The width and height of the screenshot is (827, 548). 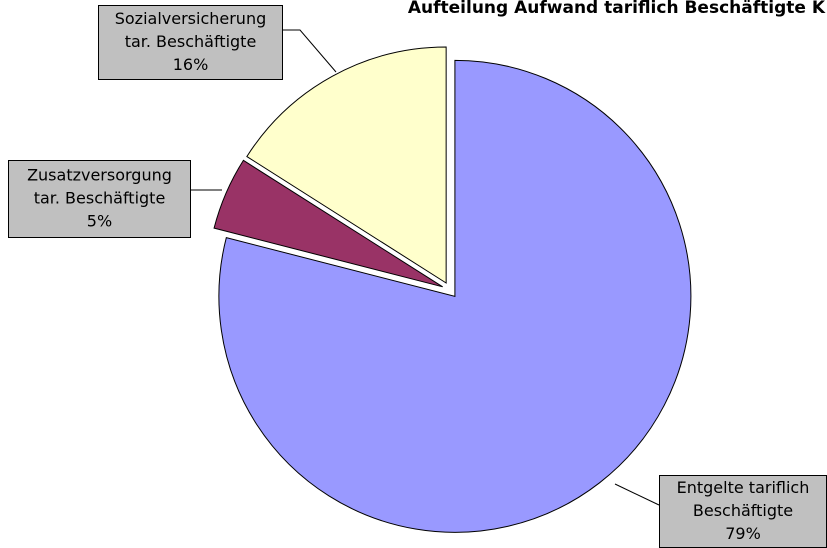 I want to click on slice-label: Sozialversicherung, so click(x=191, y=18).